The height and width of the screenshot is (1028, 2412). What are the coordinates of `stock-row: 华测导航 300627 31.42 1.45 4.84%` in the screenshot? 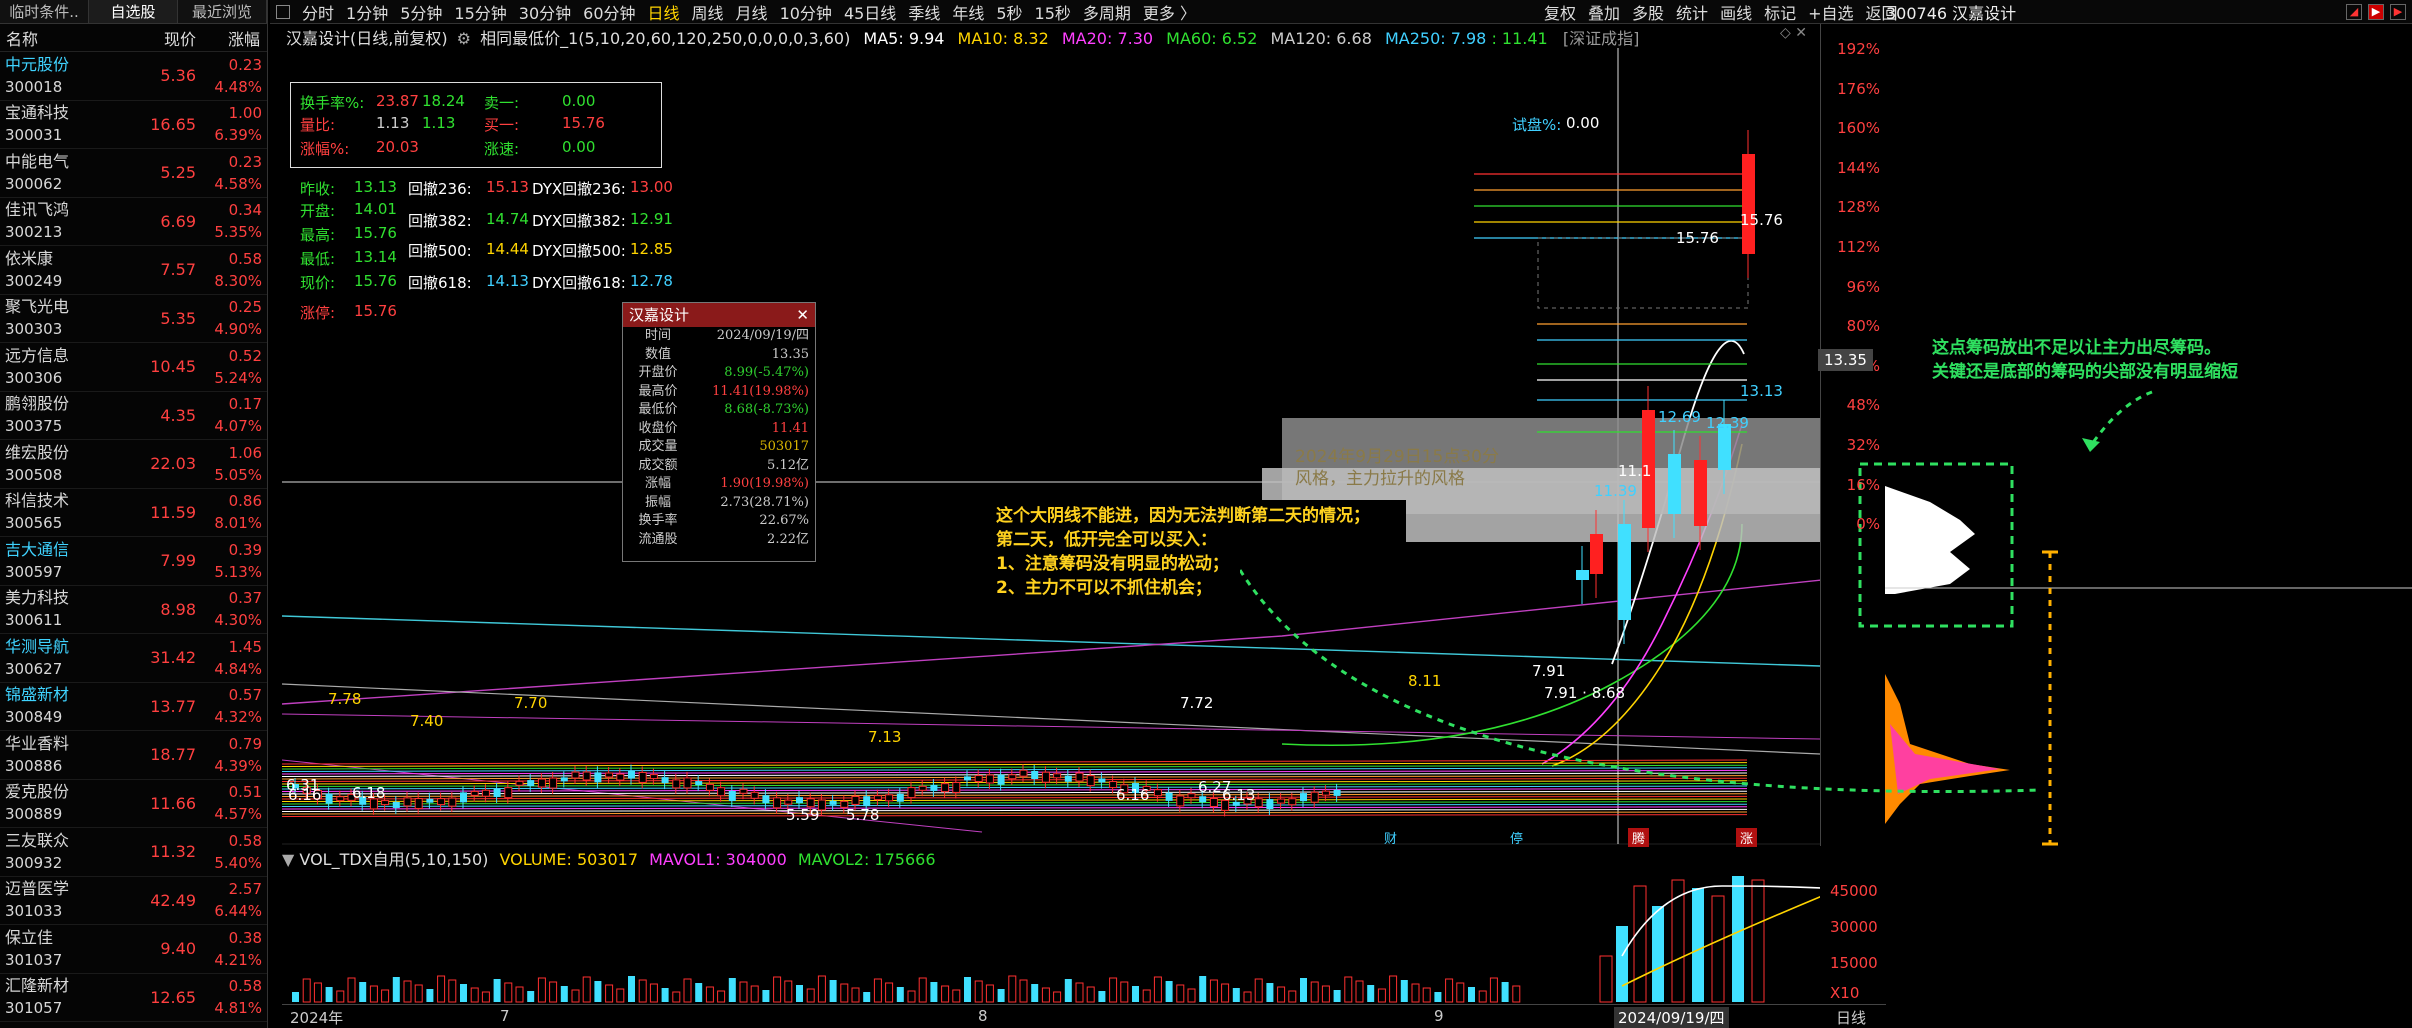 It's located at (133, 658).